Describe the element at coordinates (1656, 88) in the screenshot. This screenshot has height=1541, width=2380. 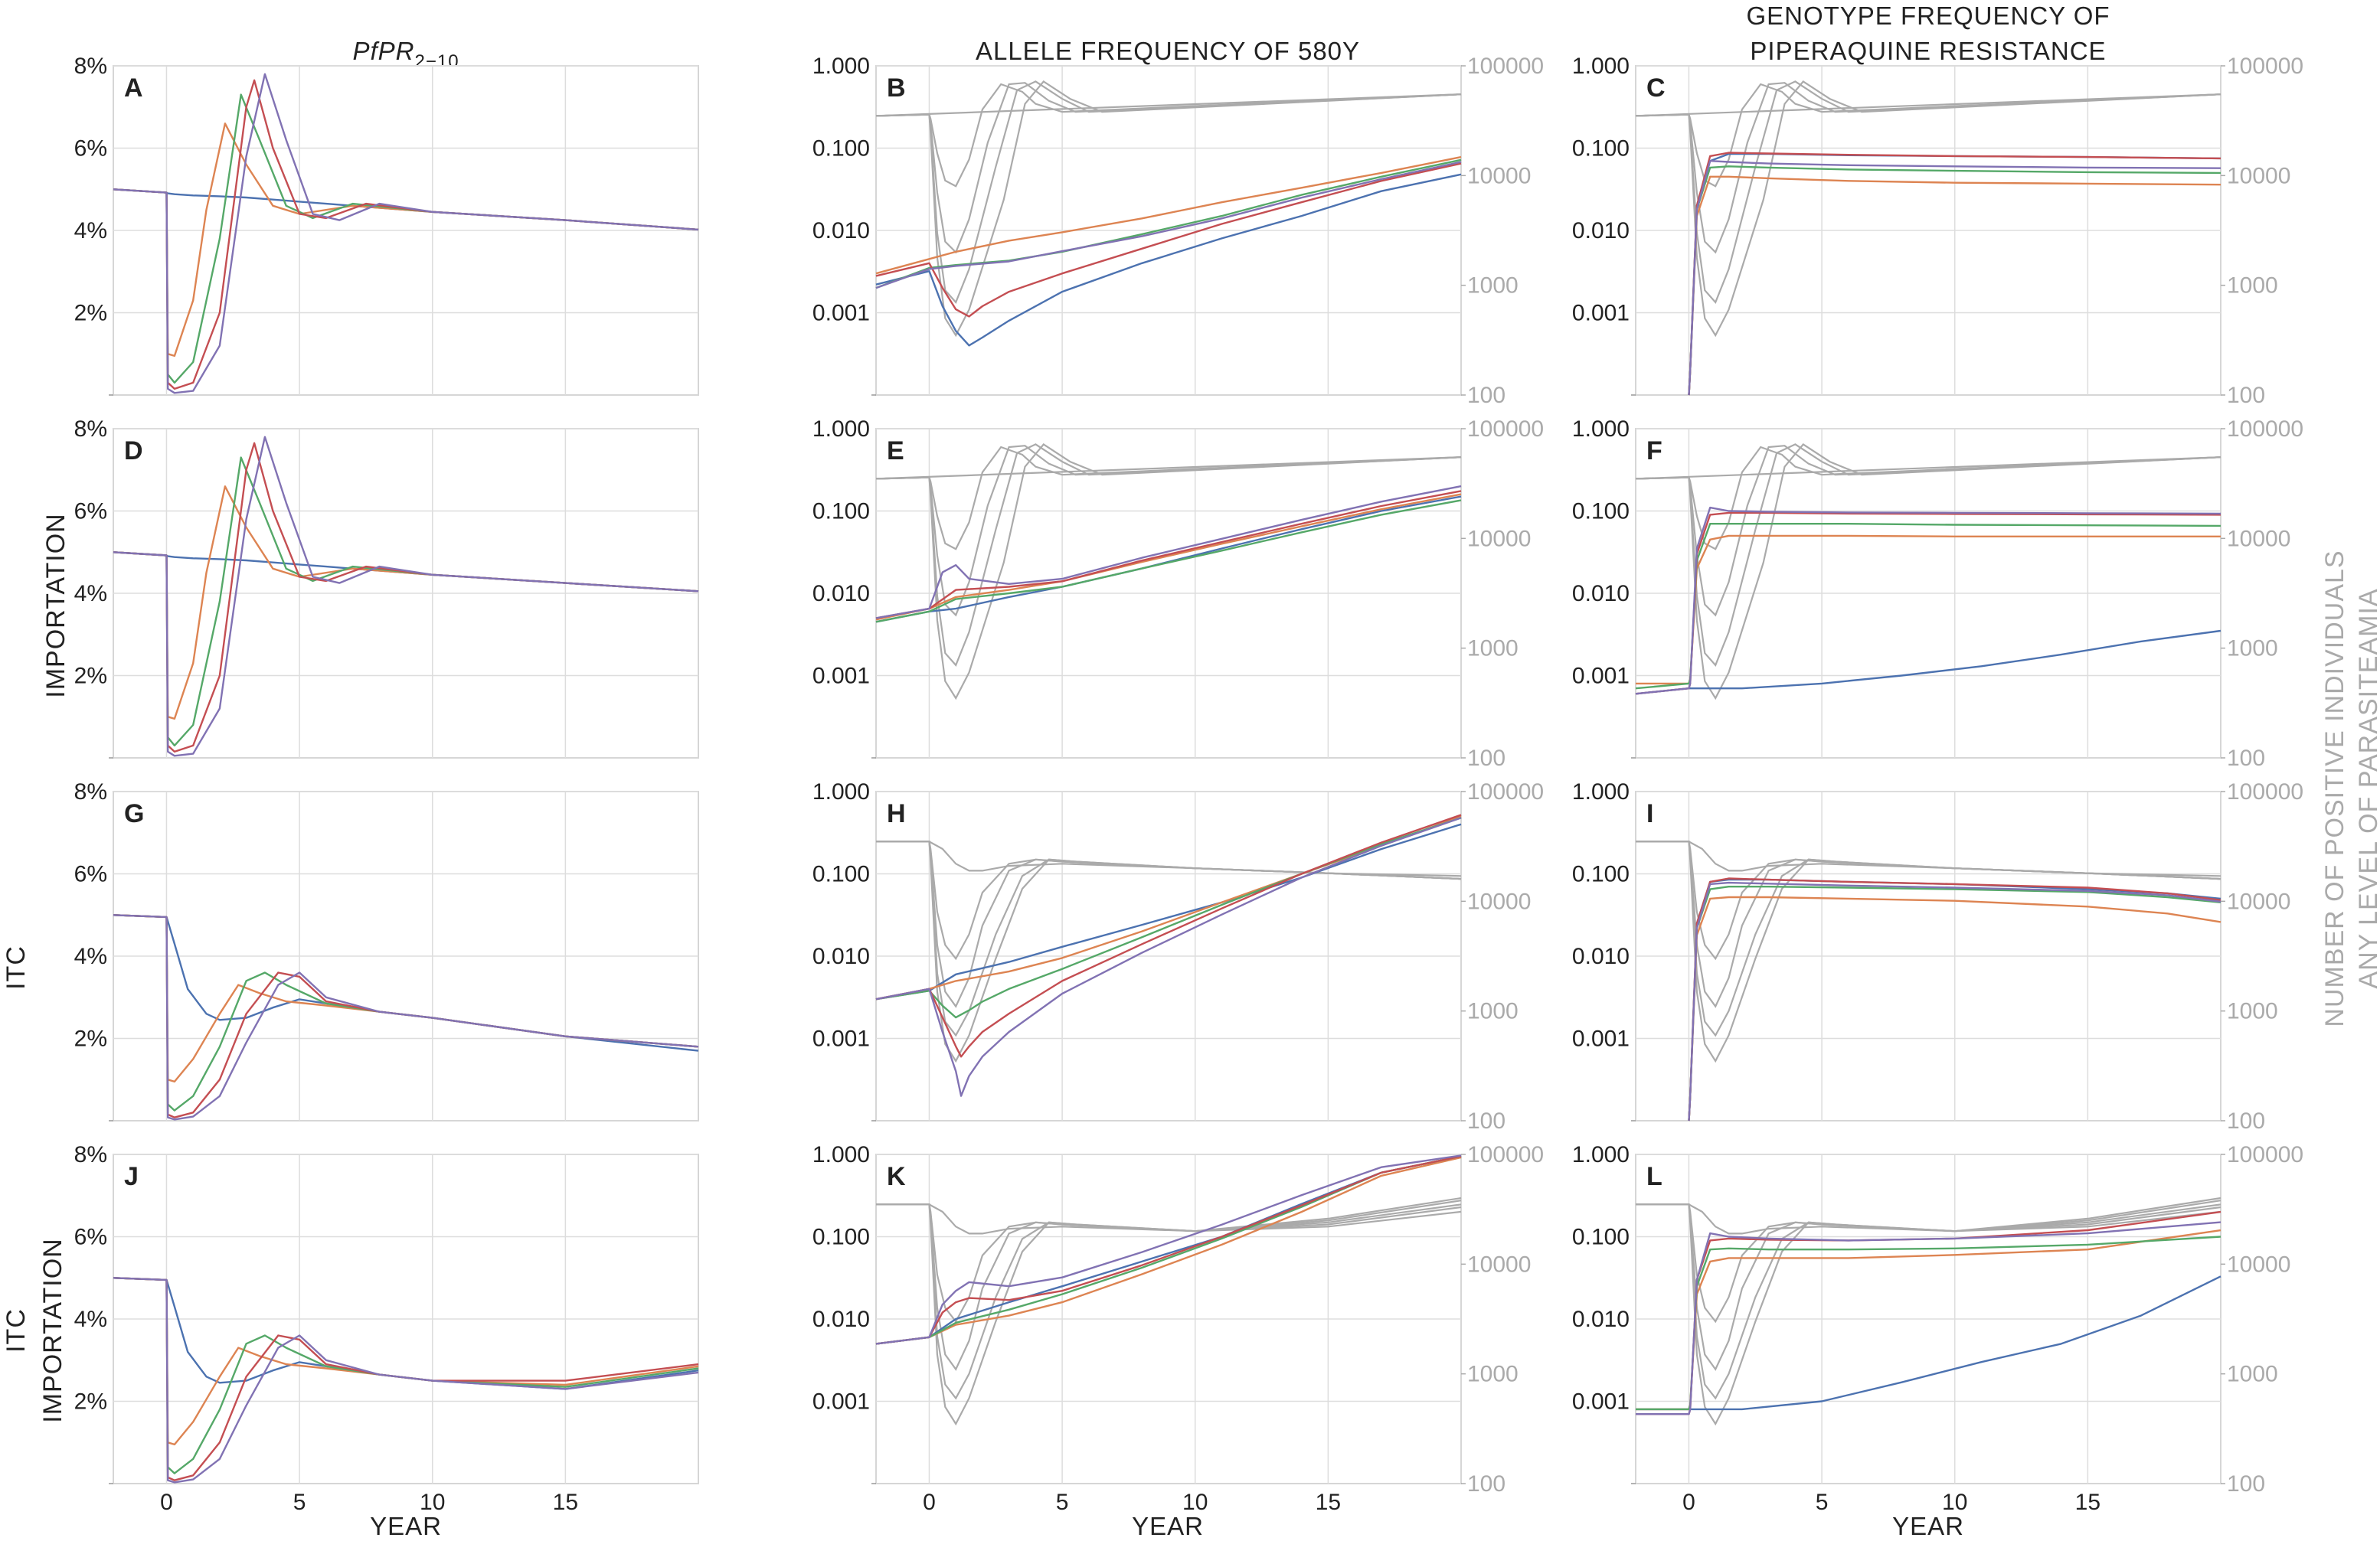
I see `panel-letter-C: C` at that location.